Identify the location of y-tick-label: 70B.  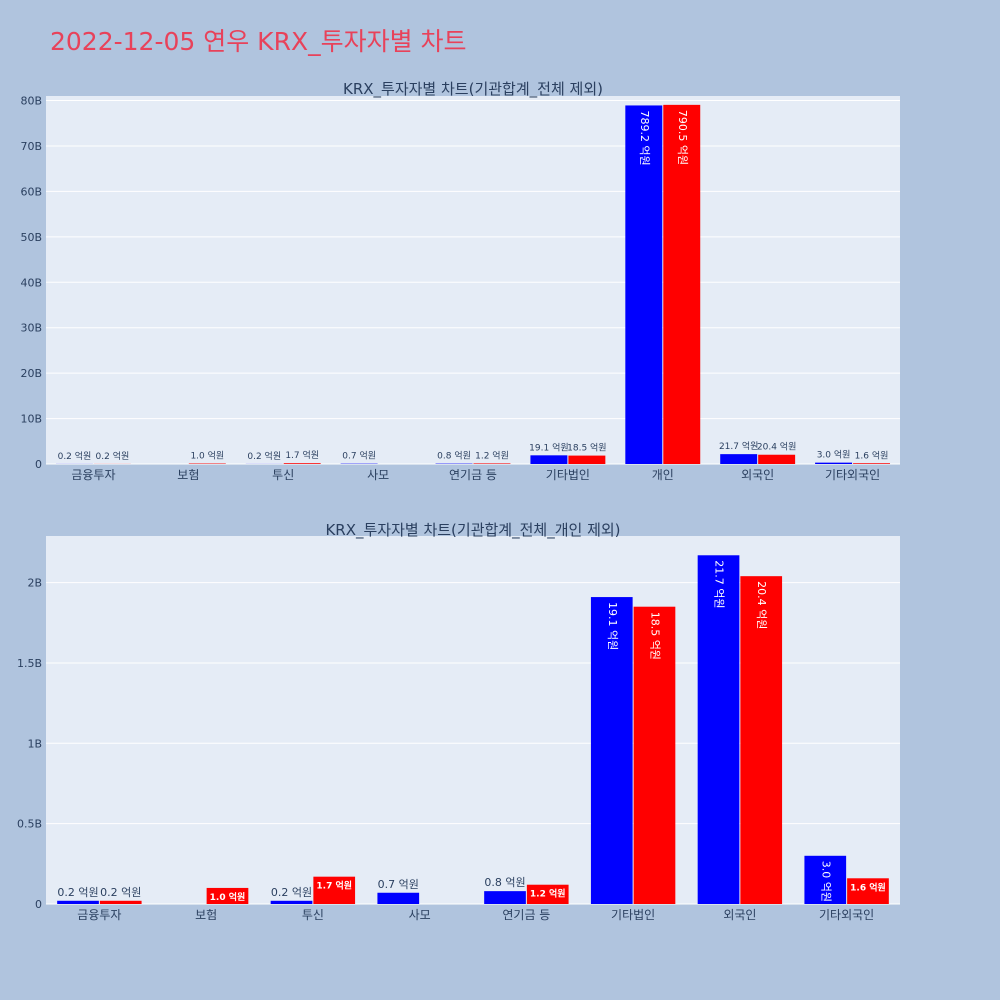
(31, 146).